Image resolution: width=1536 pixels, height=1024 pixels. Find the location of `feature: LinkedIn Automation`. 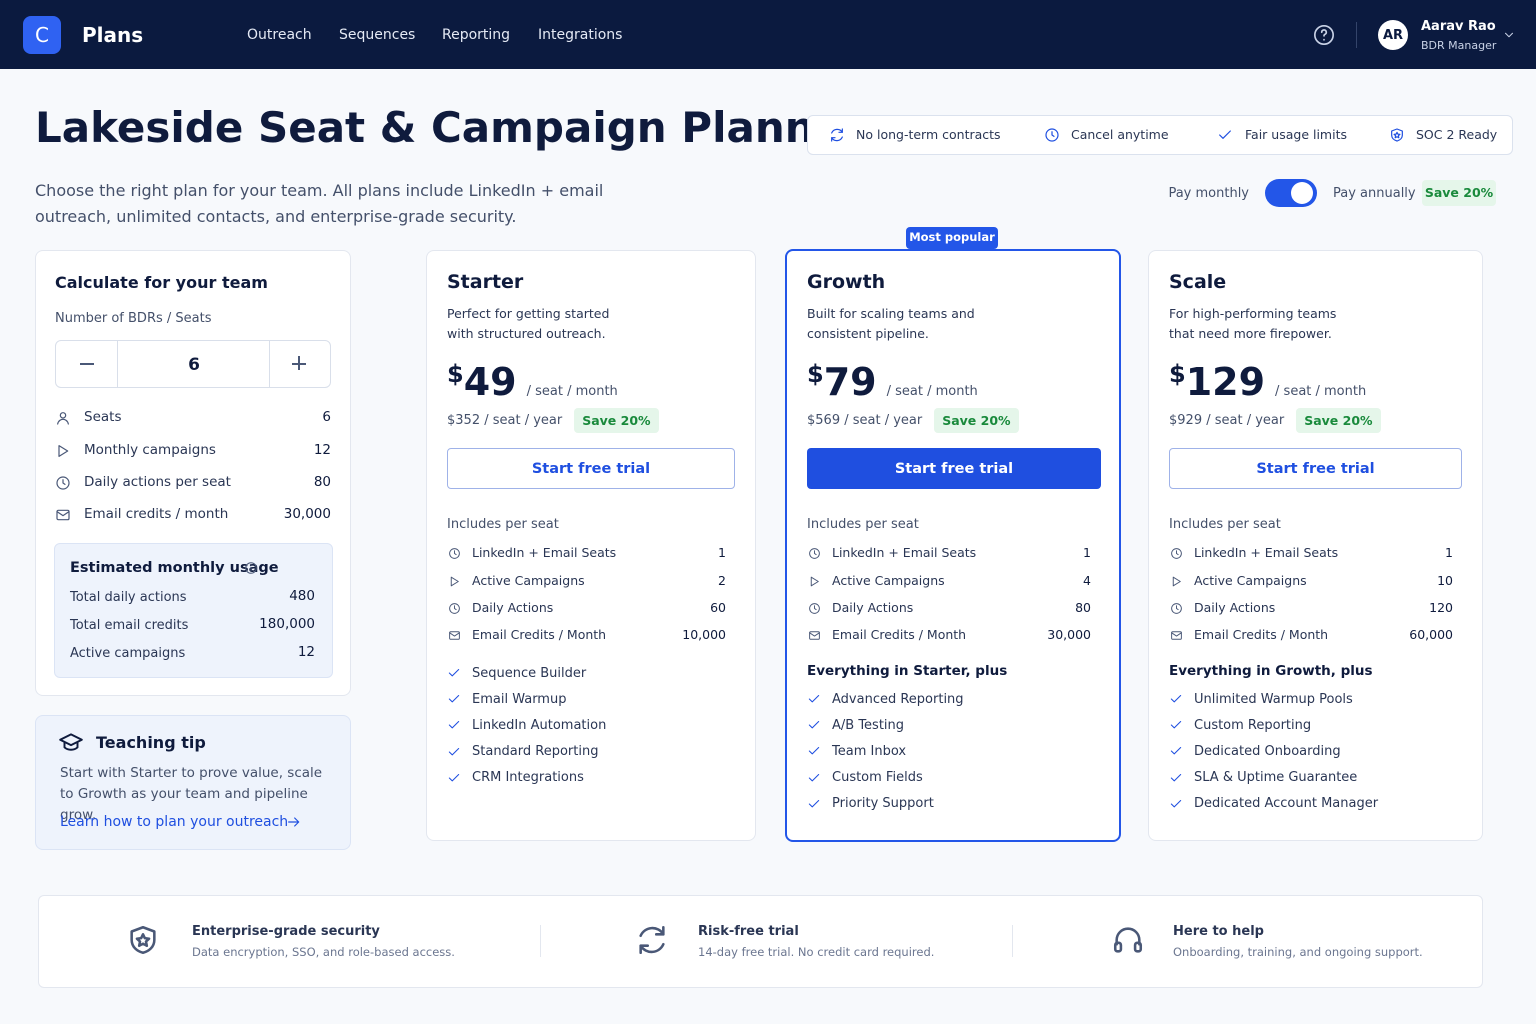

feature: LinkedIn Automation is located at coordinates (539, 725).